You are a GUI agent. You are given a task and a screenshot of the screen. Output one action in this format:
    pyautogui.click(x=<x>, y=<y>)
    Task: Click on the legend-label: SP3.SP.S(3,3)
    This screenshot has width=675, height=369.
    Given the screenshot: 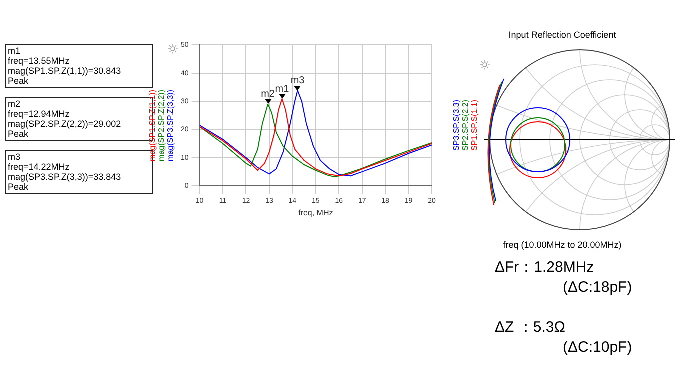 What is the action you would take?
    pyautogui.click(x=456, y=125)
    